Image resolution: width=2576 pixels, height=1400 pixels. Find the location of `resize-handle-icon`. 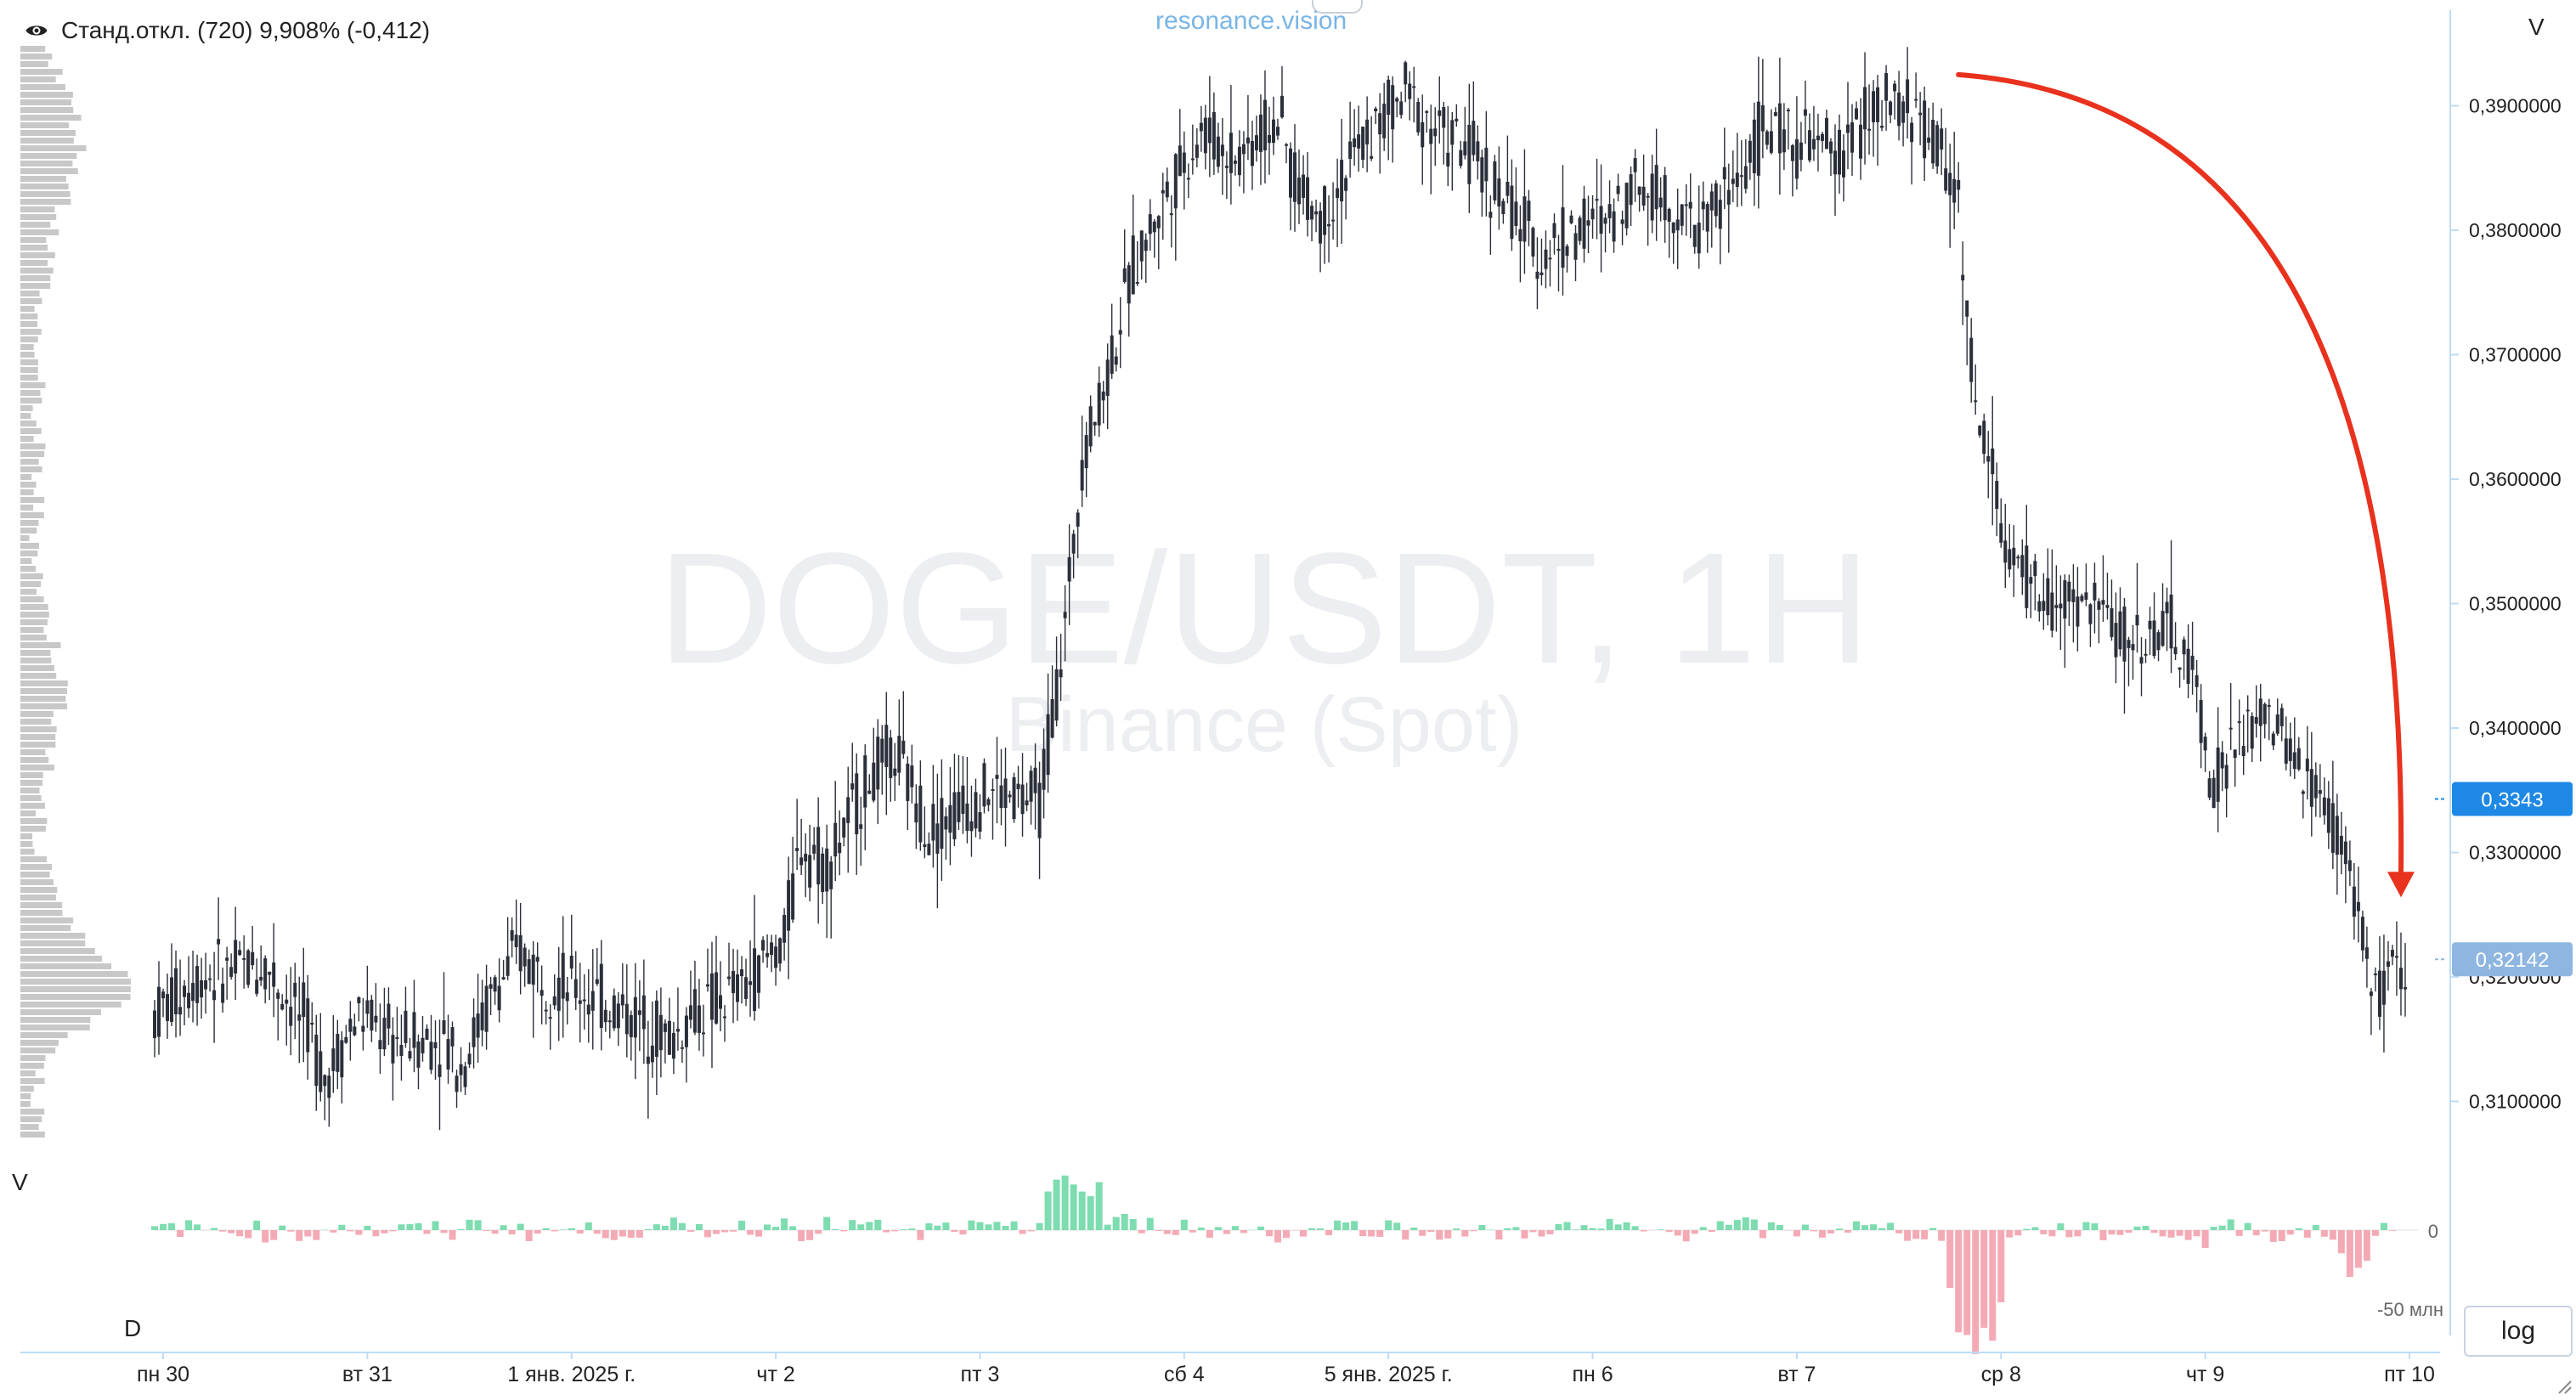

resize-handle-icon is located at coordinates (2564, 1386).